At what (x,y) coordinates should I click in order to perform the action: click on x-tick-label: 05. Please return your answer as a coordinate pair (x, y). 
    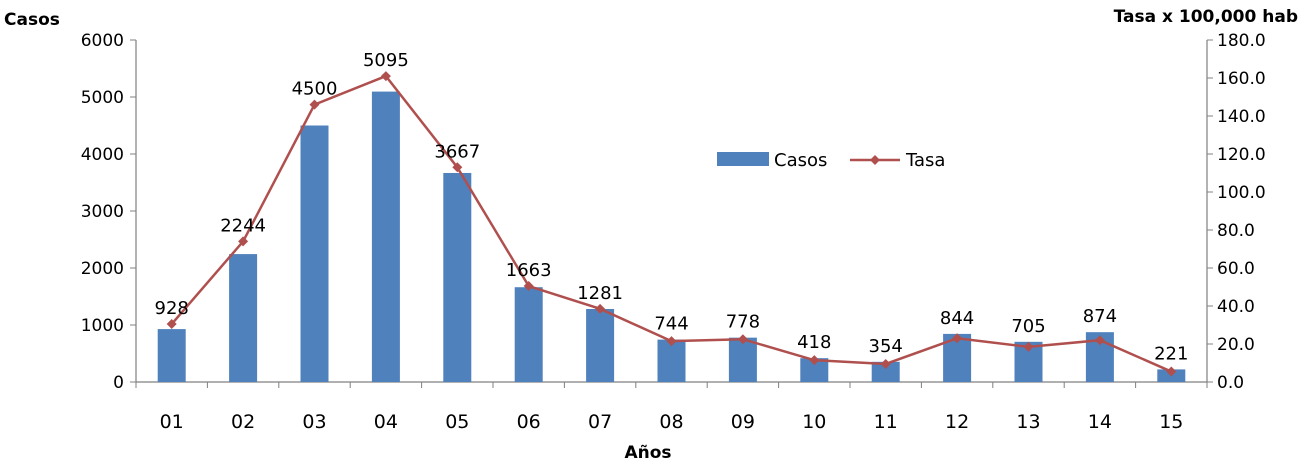
    Looking at the image, I should click on (457, 422).